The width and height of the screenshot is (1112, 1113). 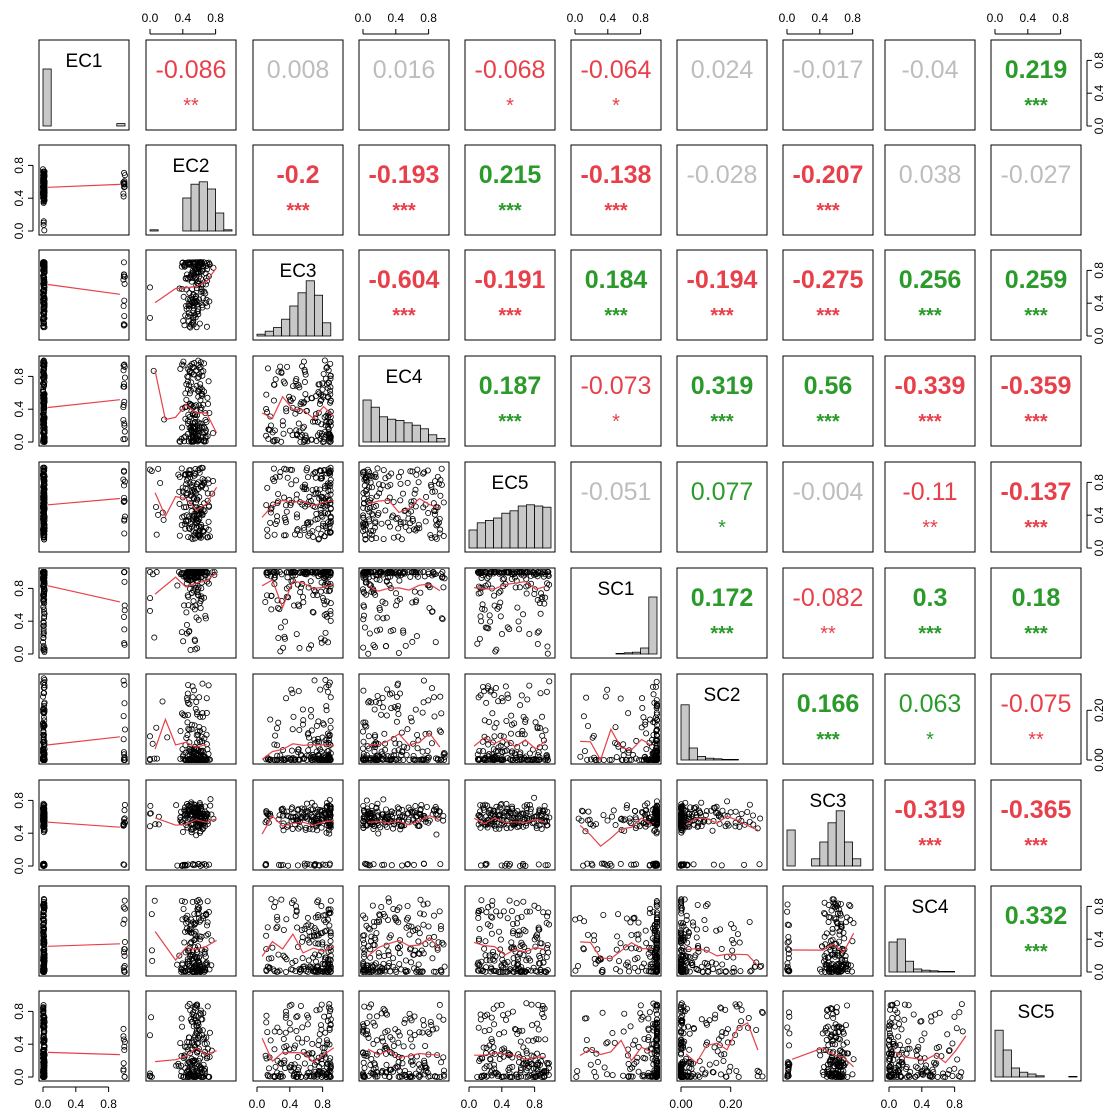 I want to click on correlation-value: -0.319, so click(x=930, y=810).